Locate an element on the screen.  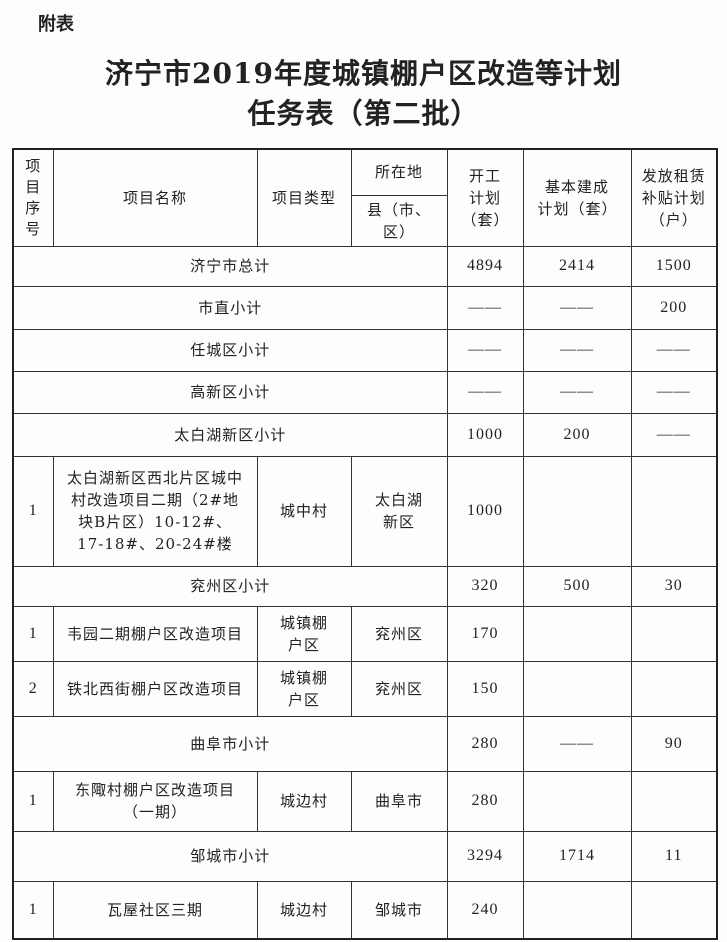
project-county: 曲阜市 is located at coordinates (399, 801).